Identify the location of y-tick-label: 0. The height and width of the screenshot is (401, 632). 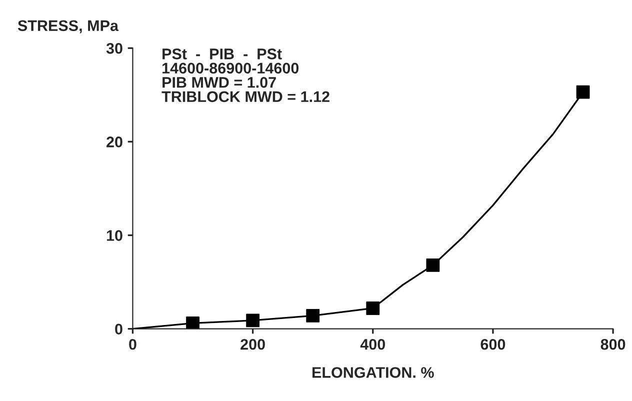
(118, 329).